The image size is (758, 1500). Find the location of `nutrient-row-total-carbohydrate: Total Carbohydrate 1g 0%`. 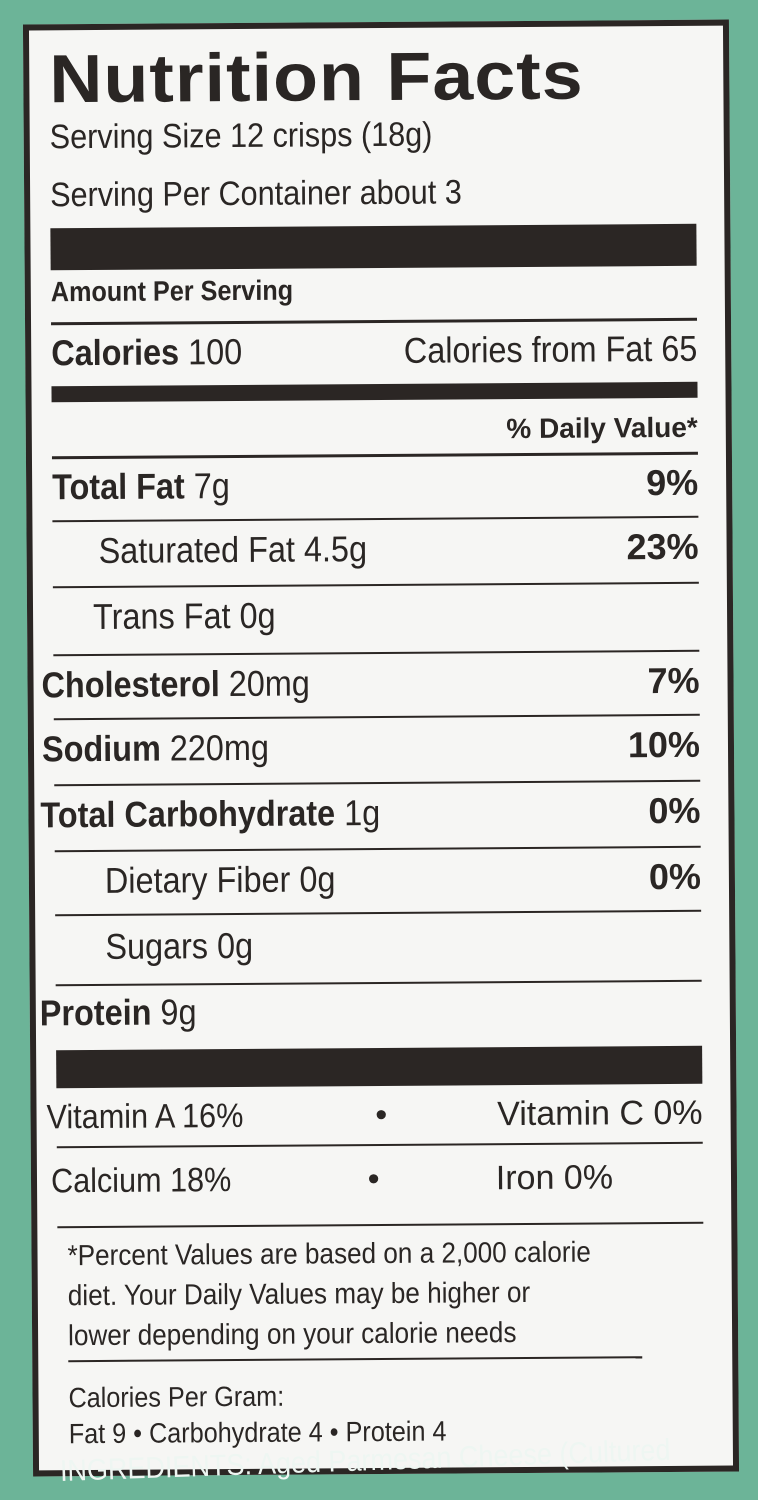

nutrient-row-total-carbohydrate: Total Carbohydrate 1g 0% is located at coordinates (370, 812).